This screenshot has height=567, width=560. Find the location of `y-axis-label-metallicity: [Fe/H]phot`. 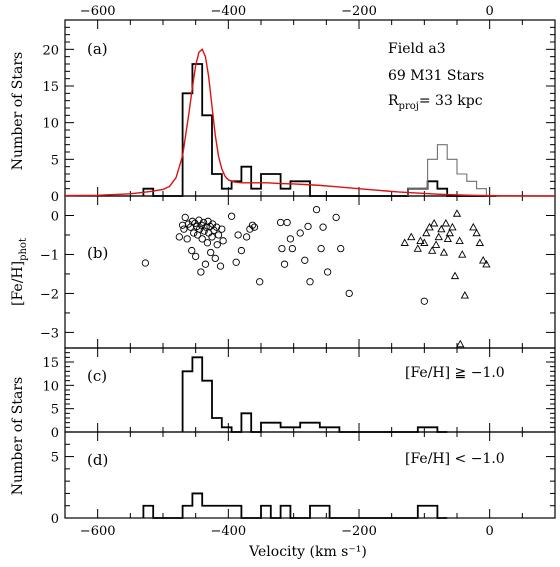

y-axis-label-metallicity: [Fe/H]phot is located at coordinates (19, 272).